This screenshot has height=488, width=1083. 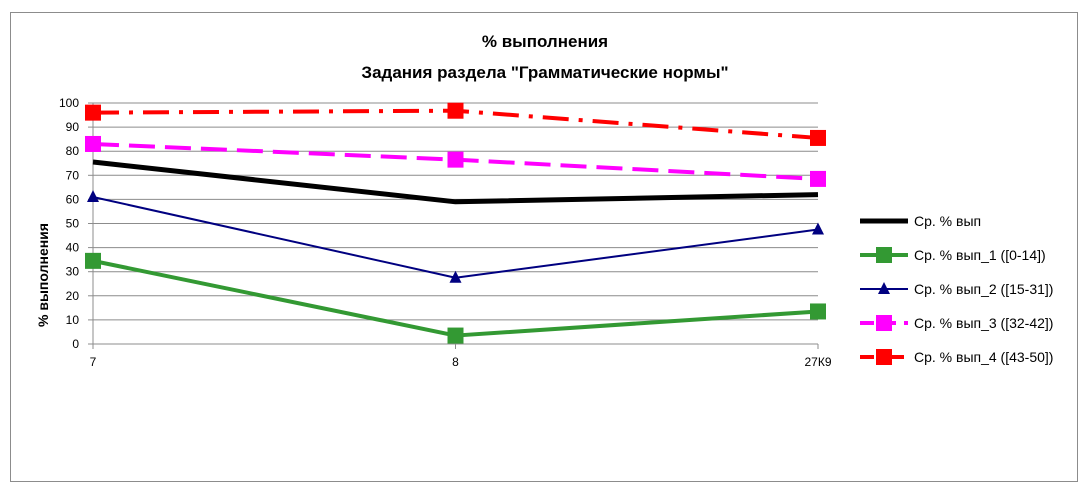 What do you see at coordinates (75, 344) in the screenshot?
I see `y-tick-label: 0` at bounding box center [75, 344].